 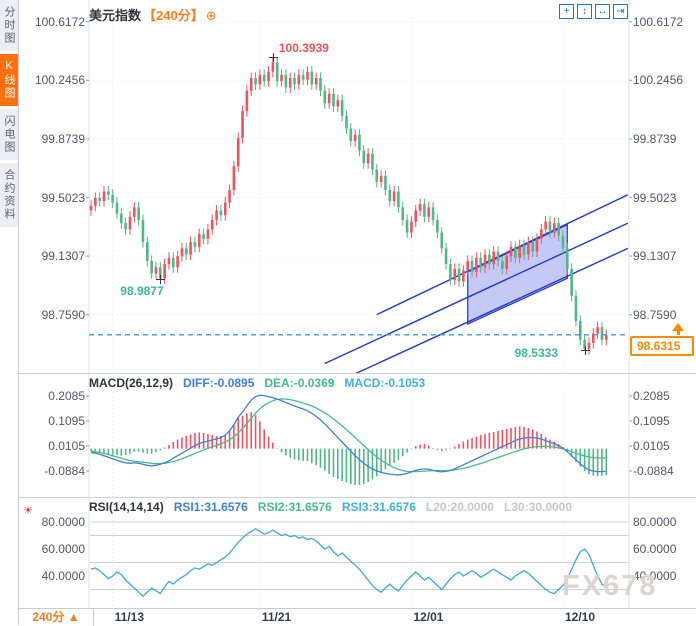 I want to click on interval-selector: 240分 ▲, so click(x=56, y=617).